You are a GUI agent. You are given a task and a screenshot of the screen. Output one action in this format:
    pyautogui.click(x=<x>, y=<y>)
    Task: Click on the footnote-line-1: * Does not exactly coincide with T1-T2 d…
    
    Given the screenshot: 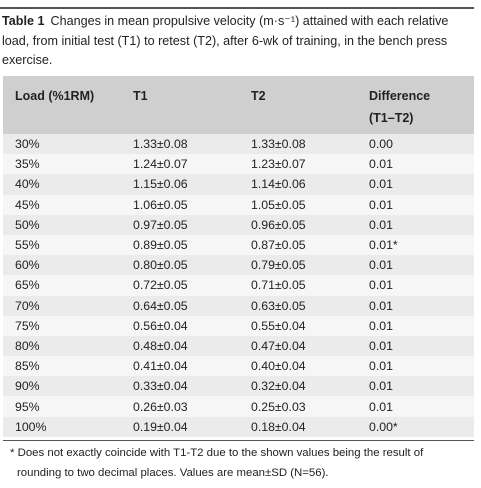 What is the action you would take?
    pyautogui.click(x=217, y=453)
    